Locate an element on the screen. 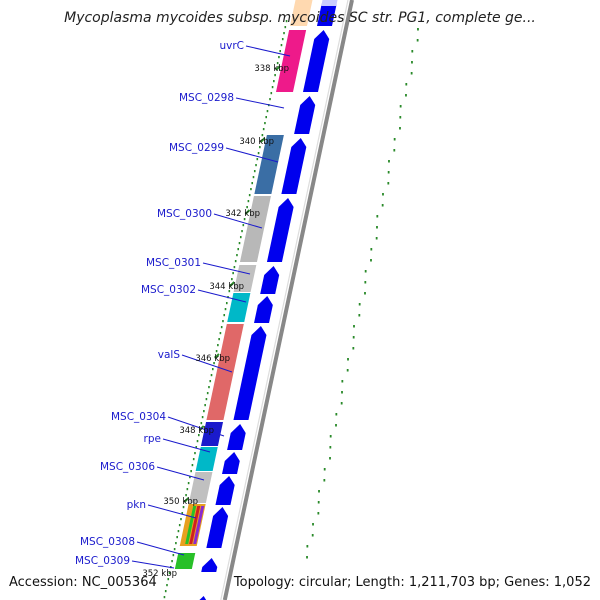 The width and height of the screenshot is (600, 600). cog-block-uvrC is located at coordinates (291, 61).